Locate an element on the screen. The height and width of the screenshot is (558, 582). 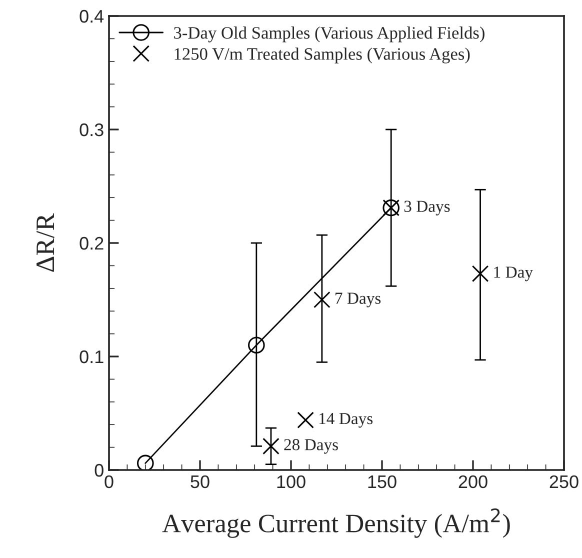
annotation: 14 Days is located at coordinates (346, 420).